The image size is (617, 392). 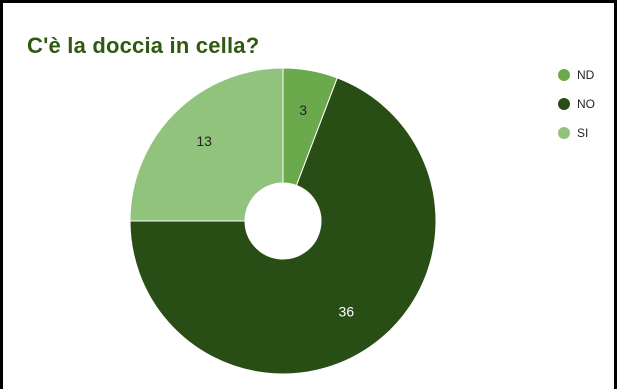 What do you see at coordinates (576, 132) in the screenshot?
I see `legend-item-si: SI` at bounding box center [576, 132].